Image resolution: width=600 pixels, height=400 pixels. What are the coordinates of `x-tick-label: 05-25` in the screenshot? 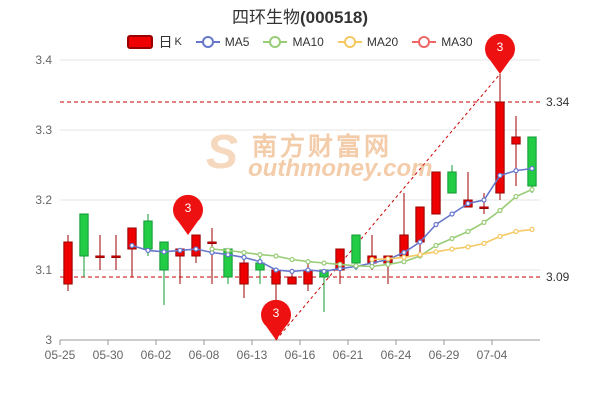 It's located at (60, 355).